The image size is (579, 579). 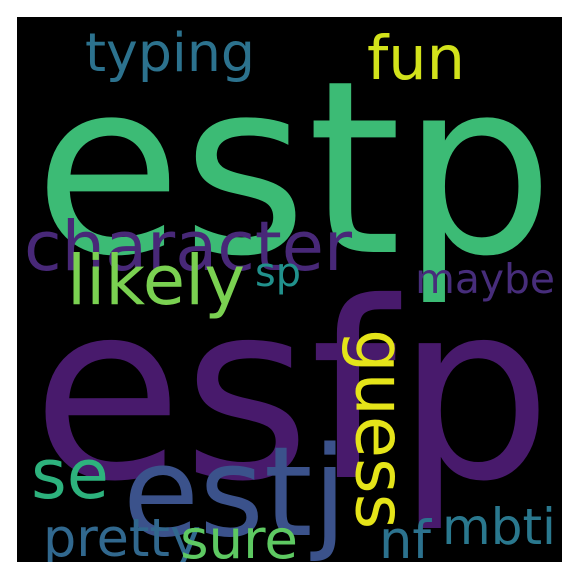 I want to click on word-character: character, so click(x=188, y=246).